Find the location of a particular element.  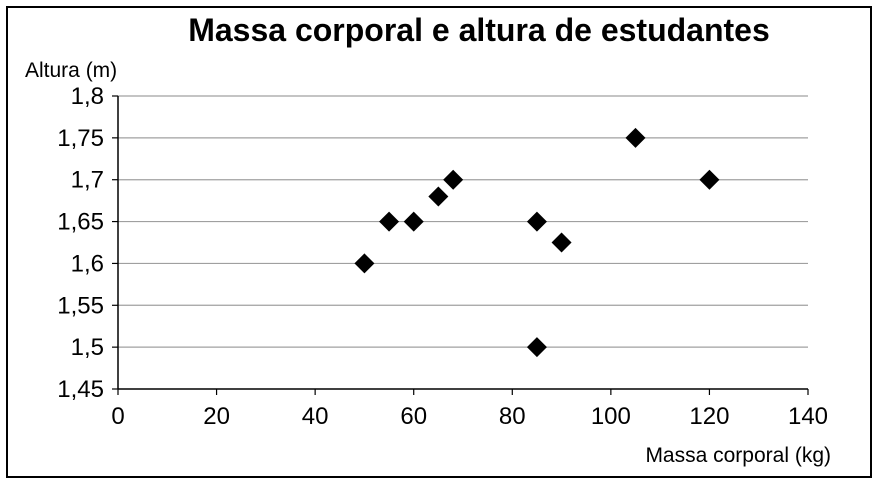

y-tick-label: 1,7 is located at coordinates (87, 180).